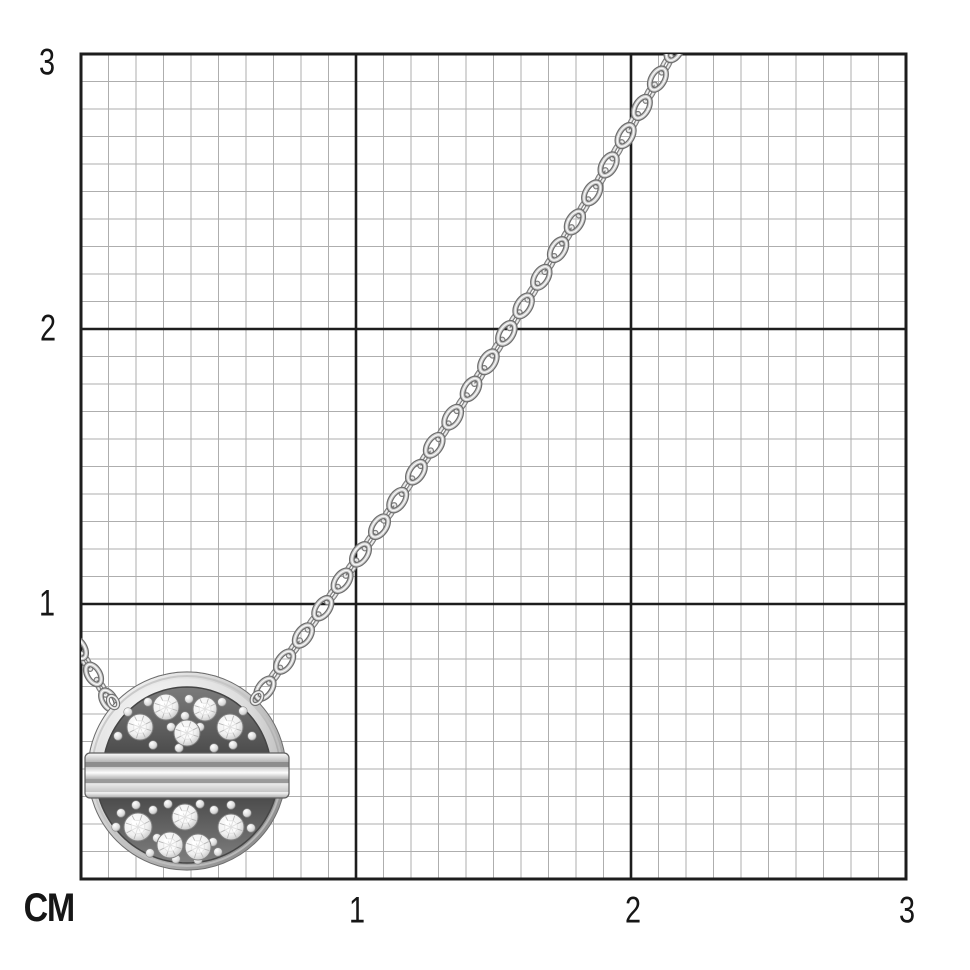  I want to click on pendant-center-band, so click(187, 775).